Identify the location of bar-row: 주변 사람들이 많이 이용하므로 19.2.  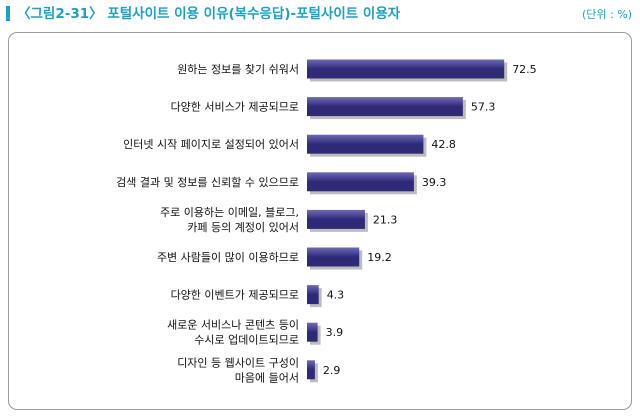
(274, 258).